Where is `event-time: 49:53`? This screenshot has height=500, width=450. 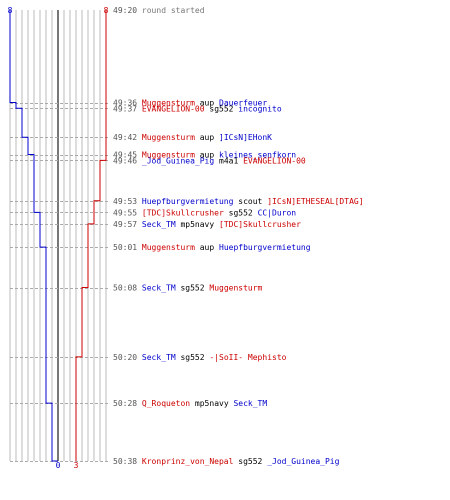
event-time: 49:53 is located at coordinates (125, 201).